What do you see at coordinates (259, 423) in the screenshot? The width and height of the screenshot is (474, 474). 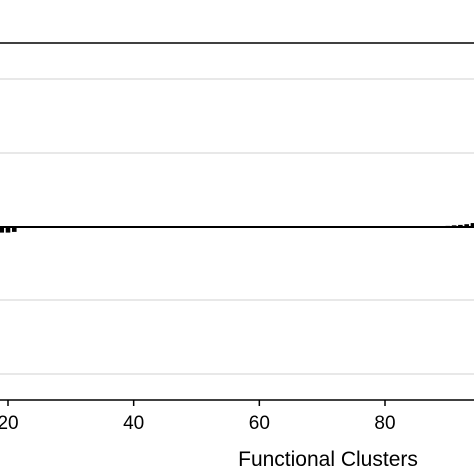 I see `x-tick-label: 60` at bounding box center [259, 423].